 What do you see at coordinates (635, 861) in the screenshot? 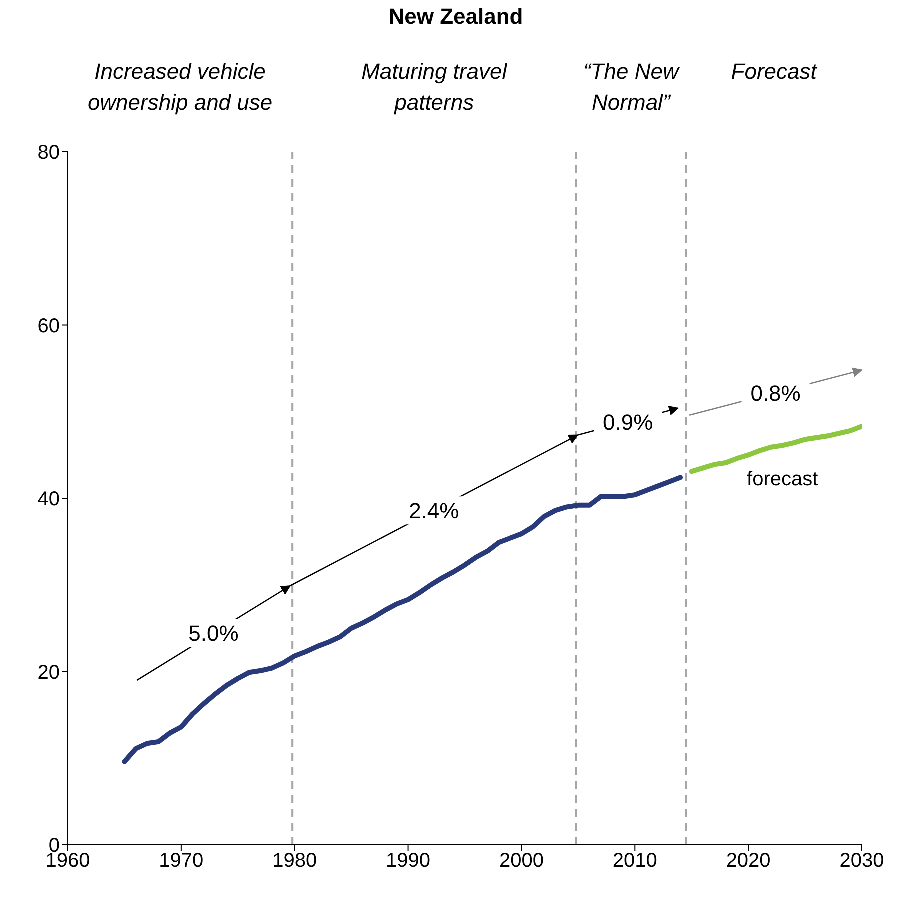
I see `x-tick-label: 2010` at bounding box center [635, 861].